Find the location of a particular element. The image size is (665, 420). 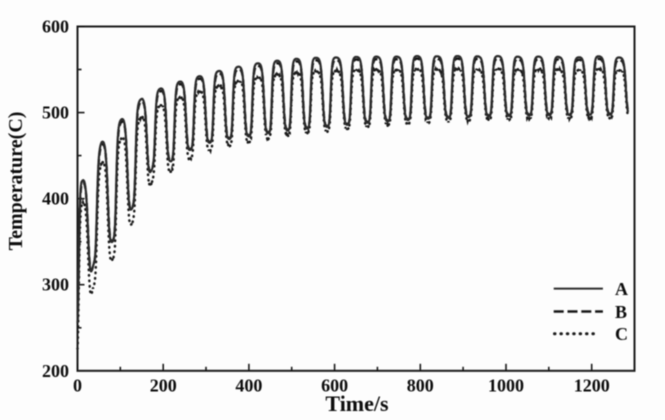

svg-text: C is located at coordinates (621, 334).